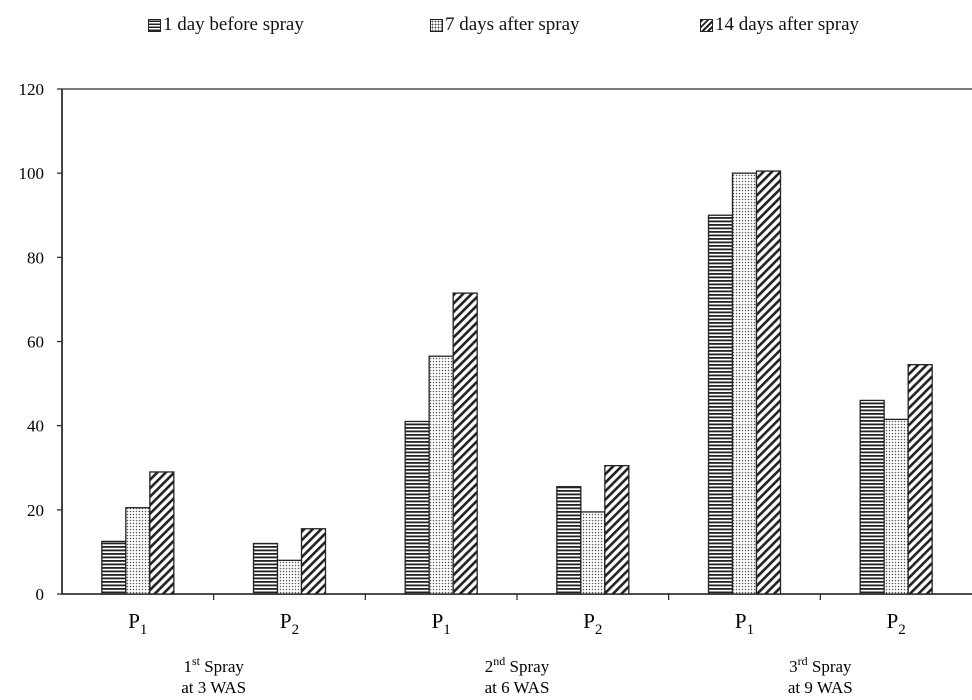  I want to click on legend-item-14-days-after: 14 days after spray, so click(779, 25).